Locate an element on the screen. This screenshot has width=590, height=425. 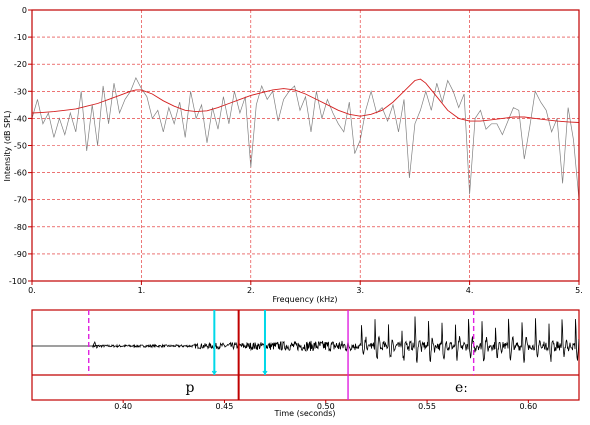
waveform-trace is located at coordinates (305, 339).